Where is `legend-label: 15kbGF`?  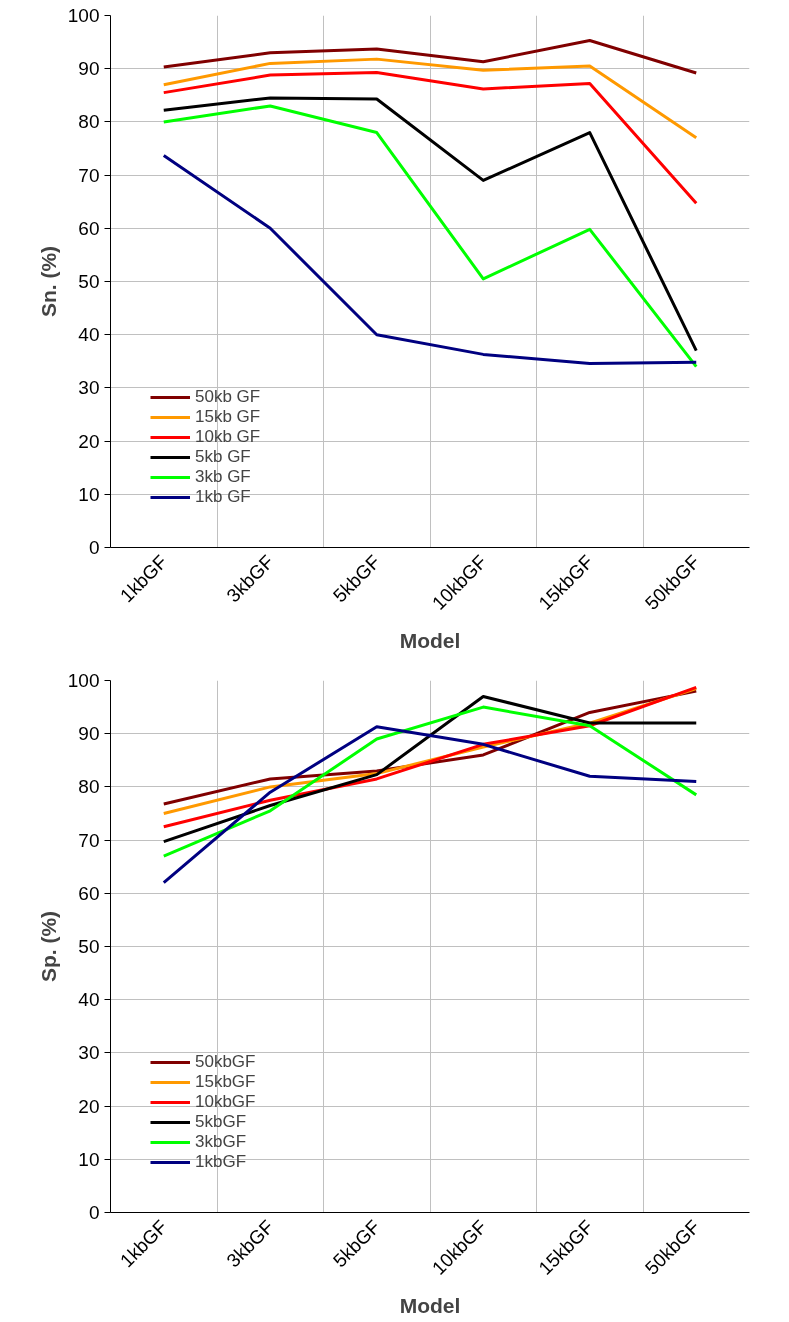 legend-label: 15kbGF is located at coordinates (225, 1082).